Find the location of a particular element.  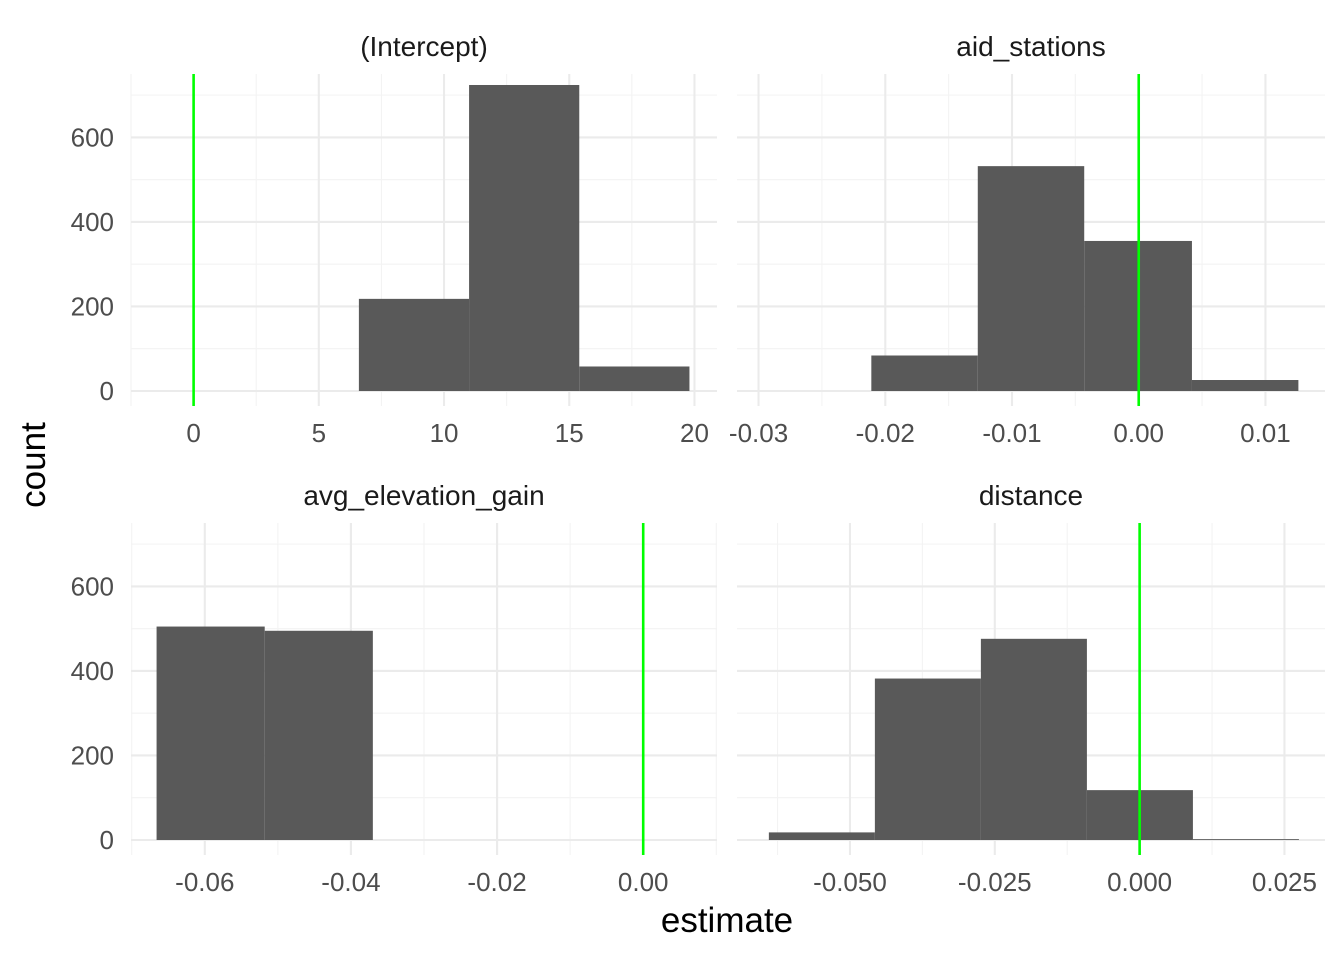

x-tick-label: 0.01 is located at coordinates (1265, 433).